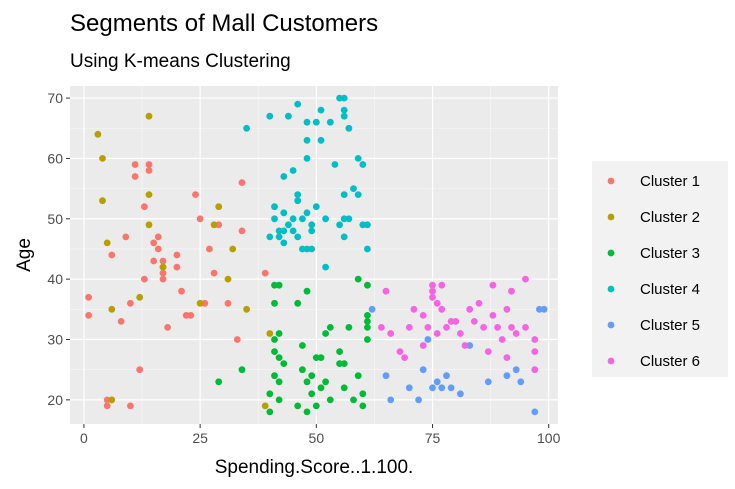  What do you see at coordinates (180, 61) in the screenshot?
I see `chart-subtitle: Using K-means Clustering` at bounding box center [180, 61].